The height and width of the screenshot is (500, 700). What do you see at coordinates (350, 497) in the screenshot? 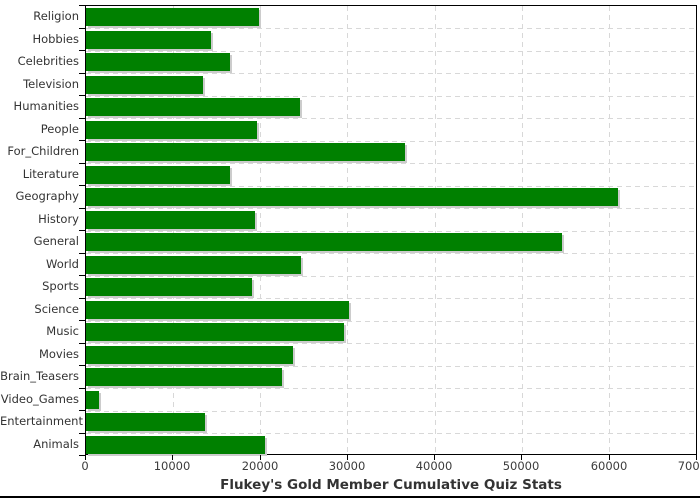
I see `bottom-rule` at bounding box center [350, 497].